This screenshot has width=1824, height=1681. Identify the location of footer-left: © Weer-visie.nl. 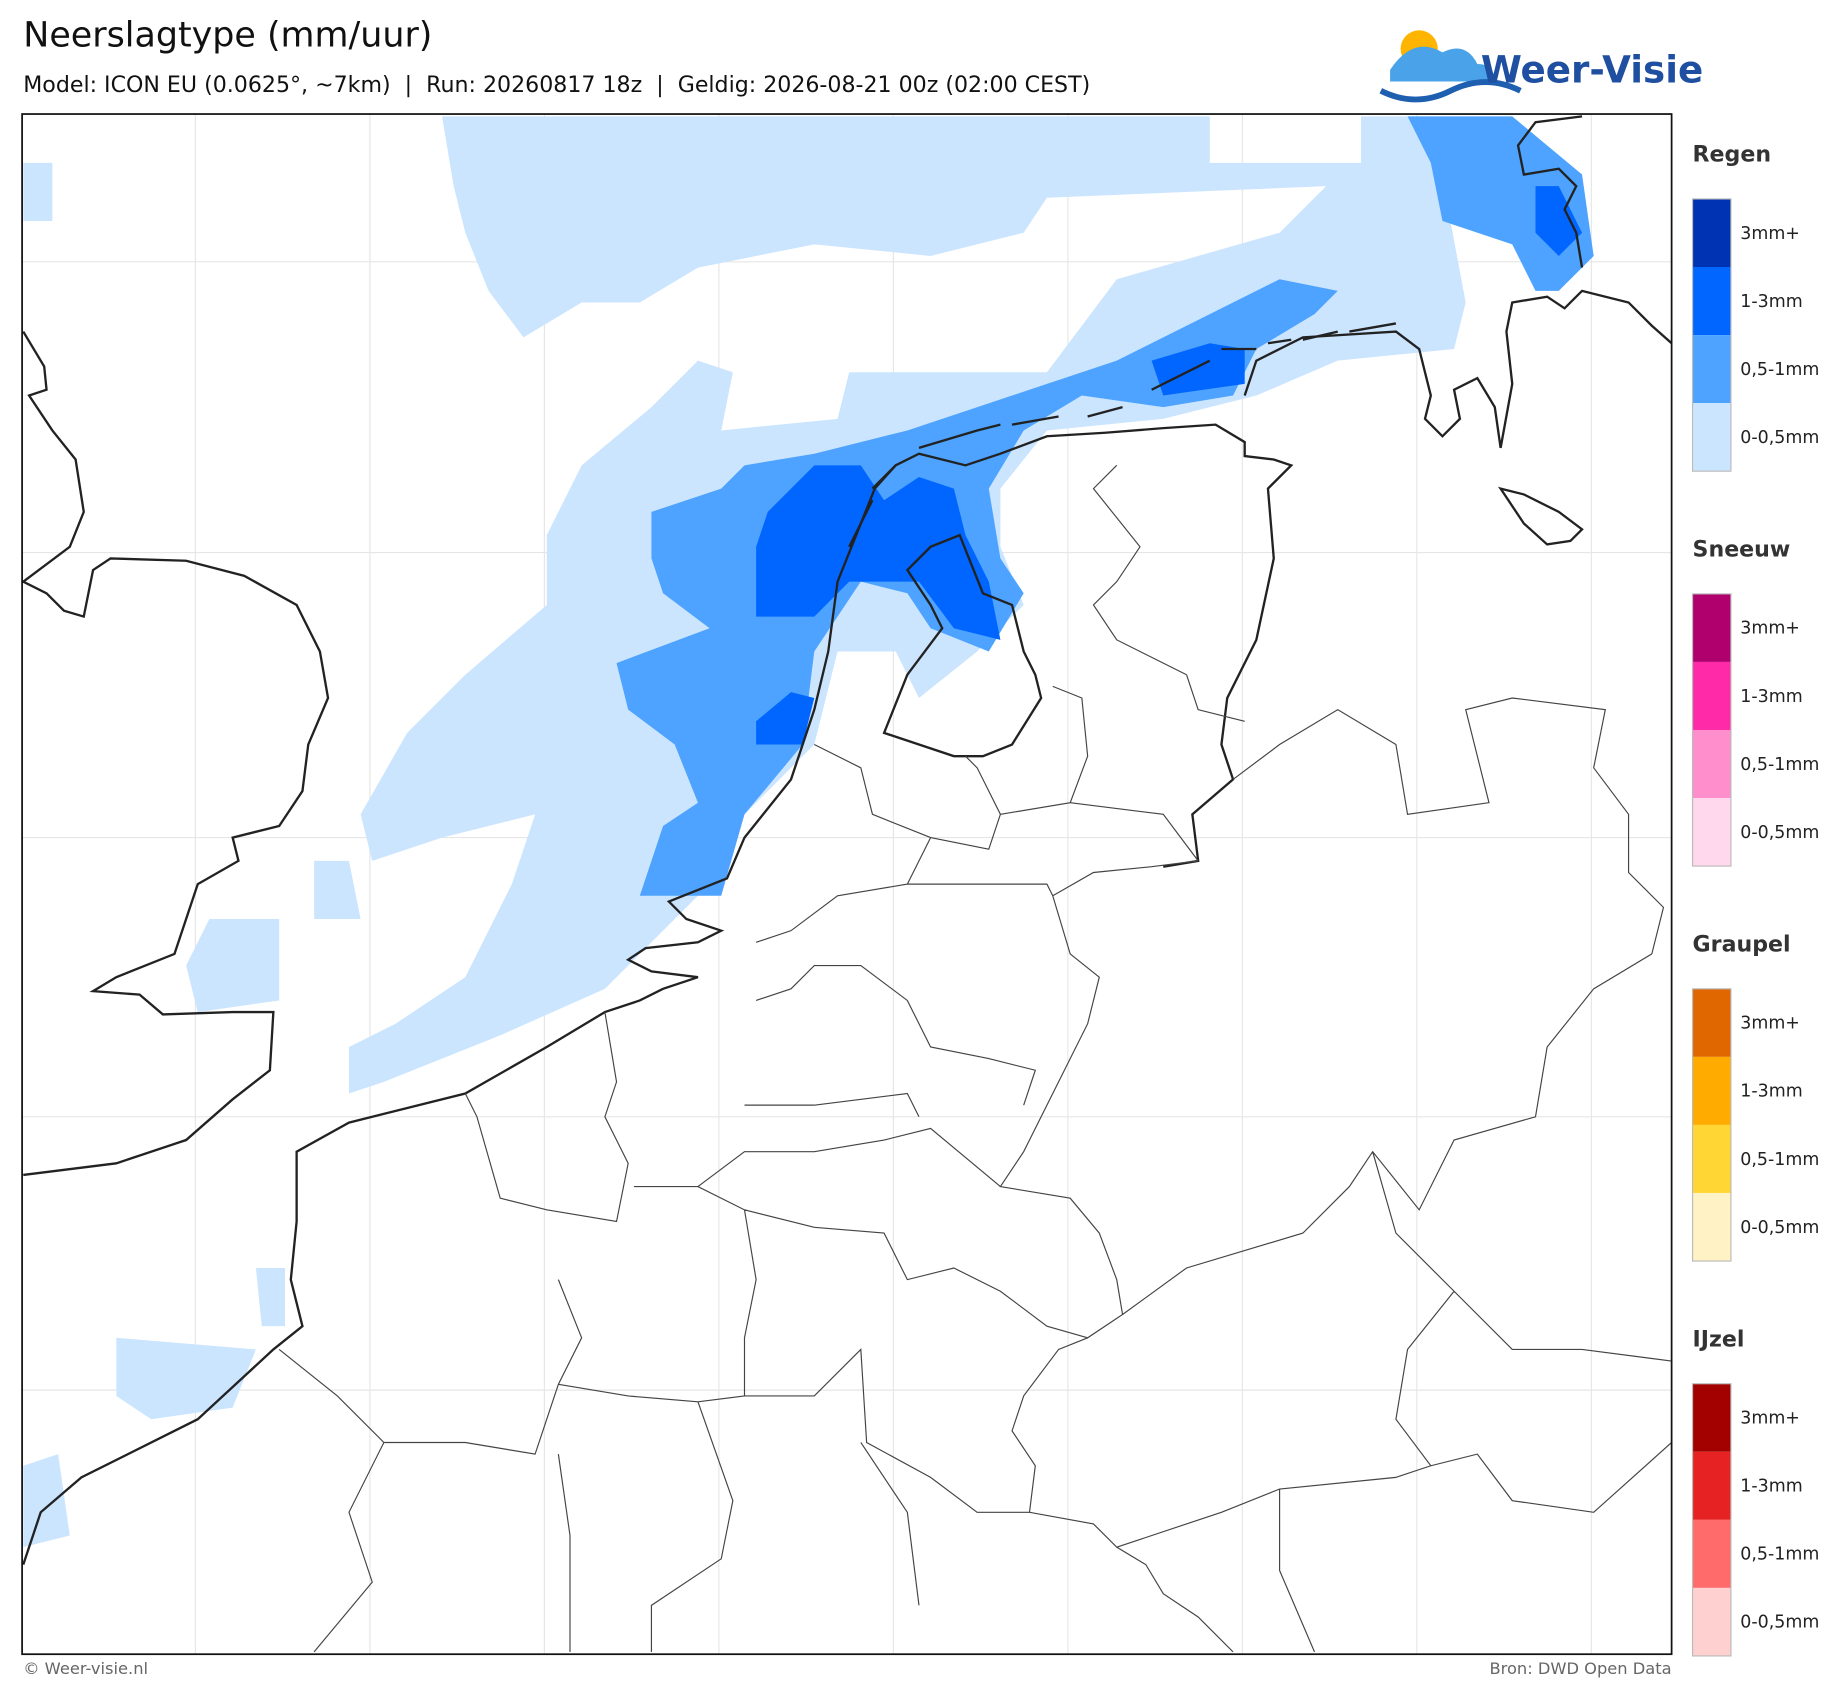
(85, 1668).